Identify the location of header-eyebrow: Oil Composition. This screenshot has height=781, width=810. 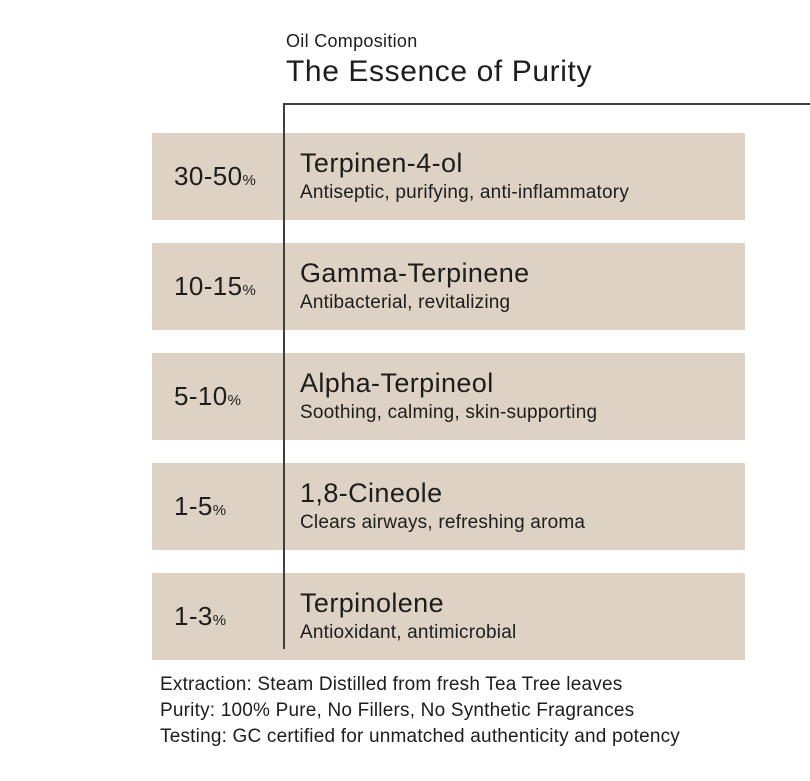
(352, 41).